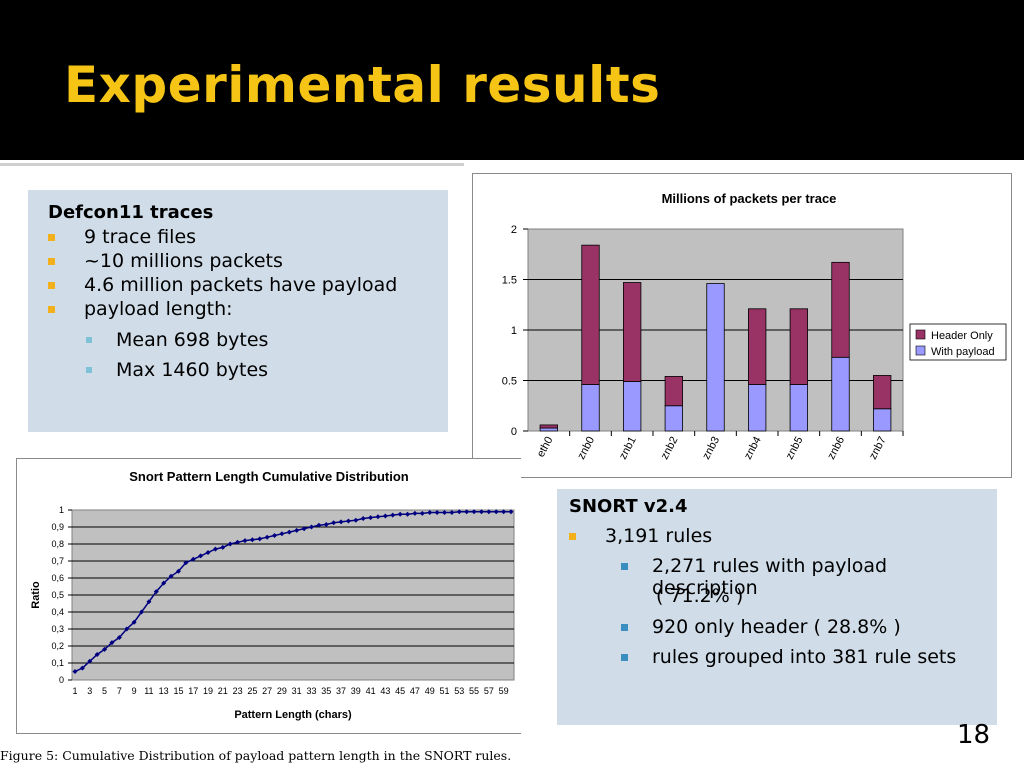 This screenshot has height=768, width=1024. Describe the element at coordinates (57, 629) in the screenshot. I see `y-tick-label: 0,3` at that location.